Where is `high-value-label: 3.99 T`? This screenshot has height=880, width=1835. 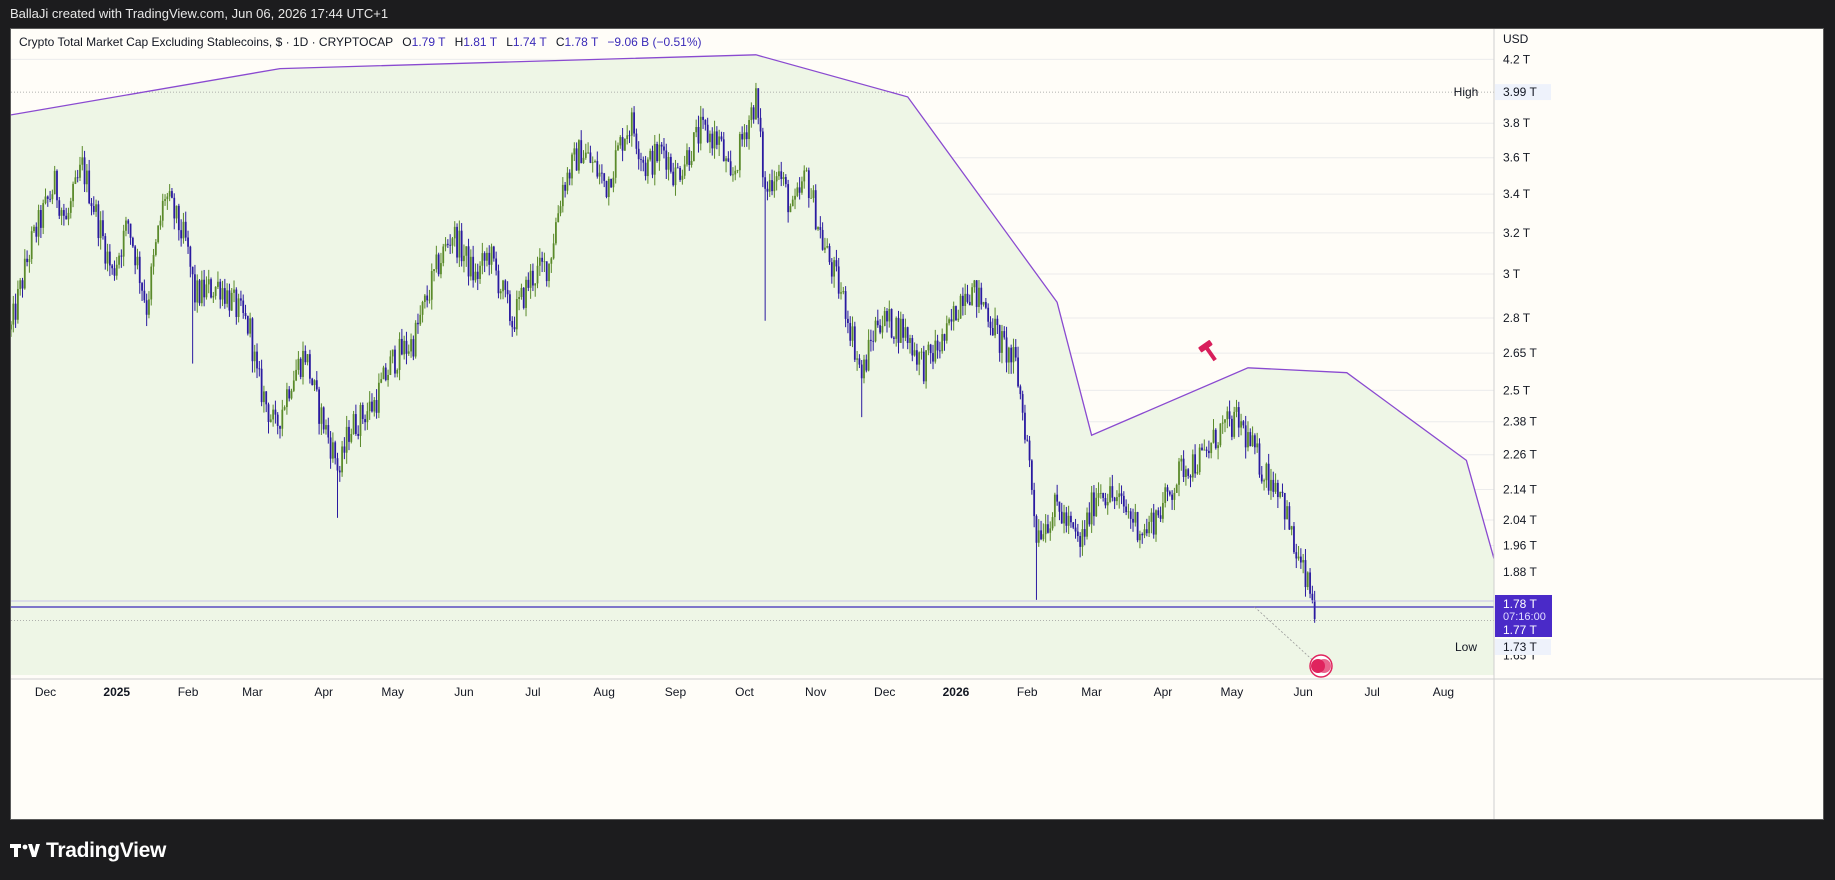
high-value-label: 3.99 T is located at coordinates (1520, 92).